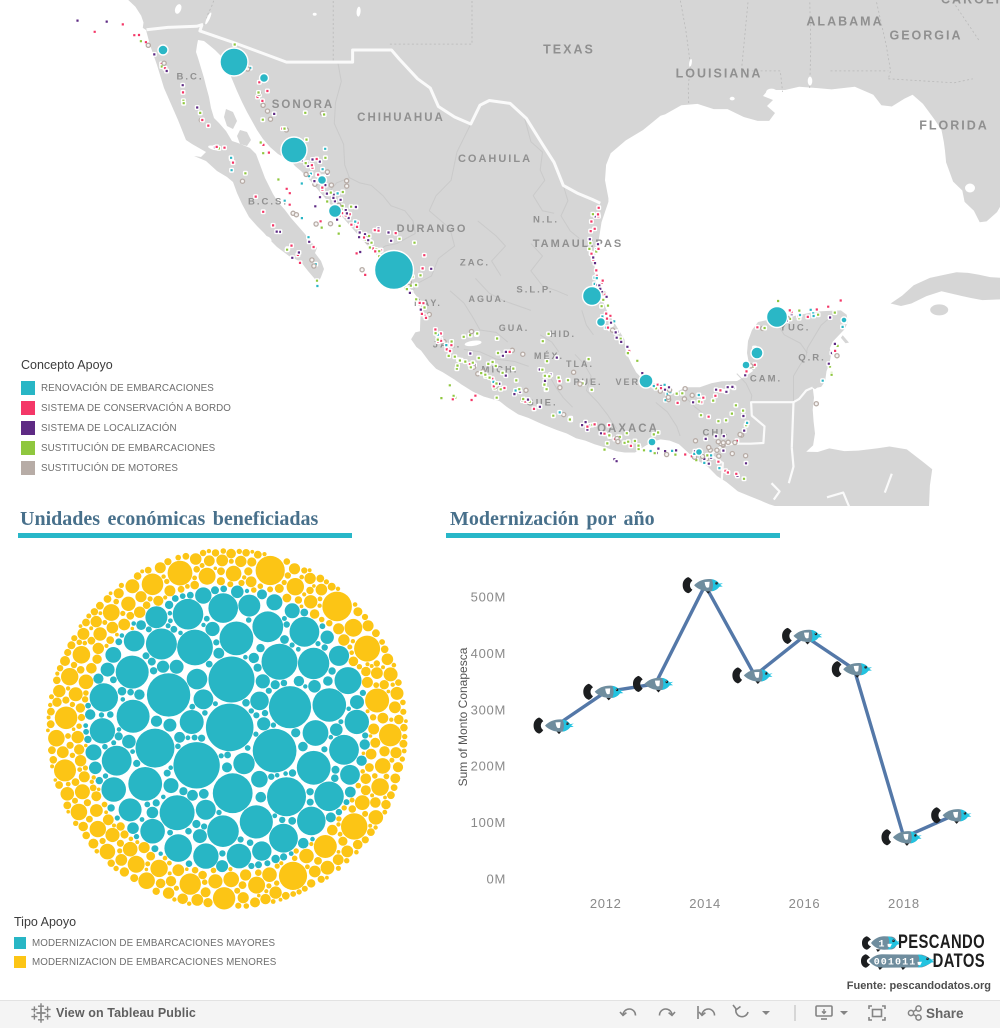  I want to click on svg-text: MÉX., so click(549, 356).